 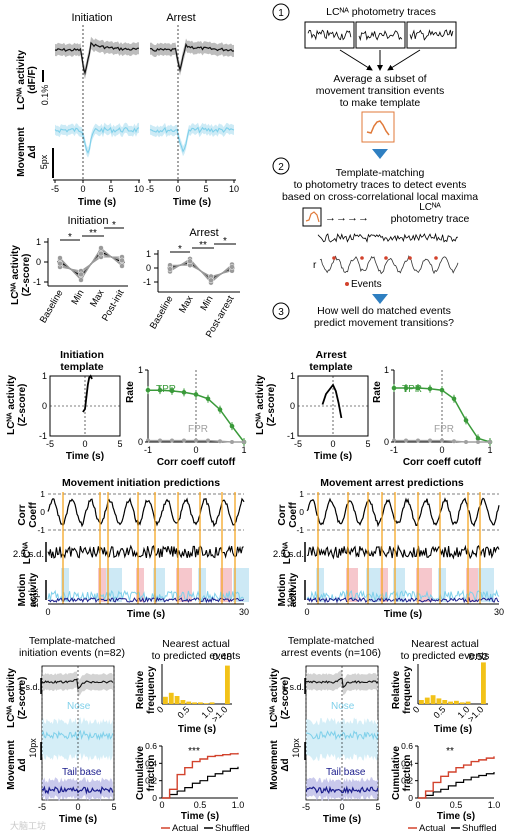 I want to click on xtick: 1, so click(x=243, y=450).